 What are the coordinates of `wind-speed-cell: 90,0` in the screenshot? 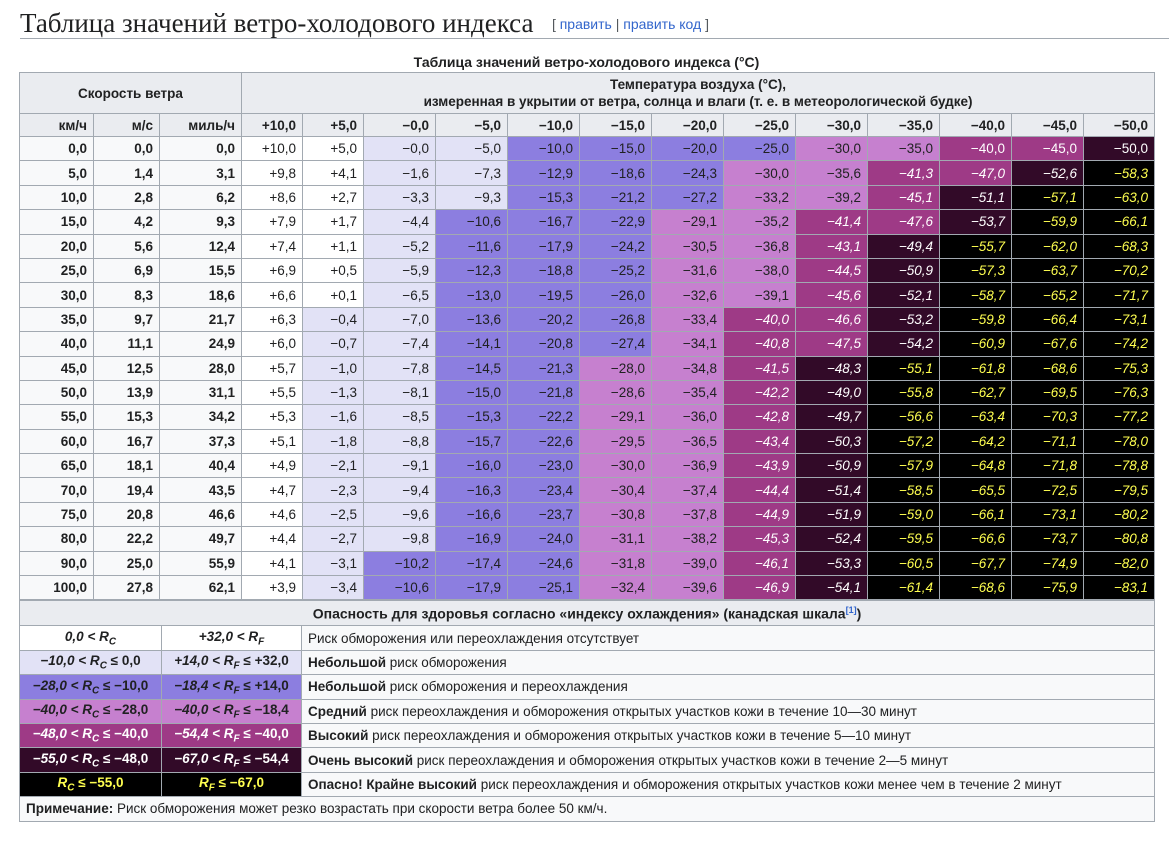 It's located at (56, 563).